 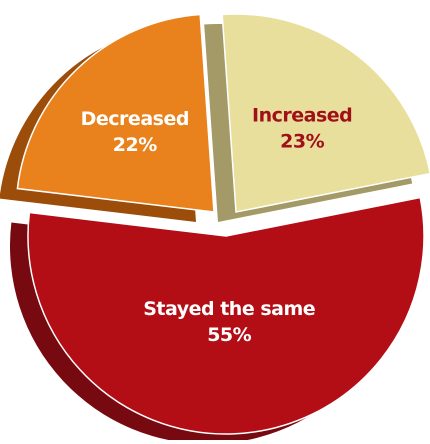 I want to click on slice-value-decreased: 22%, so click(x=135, y=145).